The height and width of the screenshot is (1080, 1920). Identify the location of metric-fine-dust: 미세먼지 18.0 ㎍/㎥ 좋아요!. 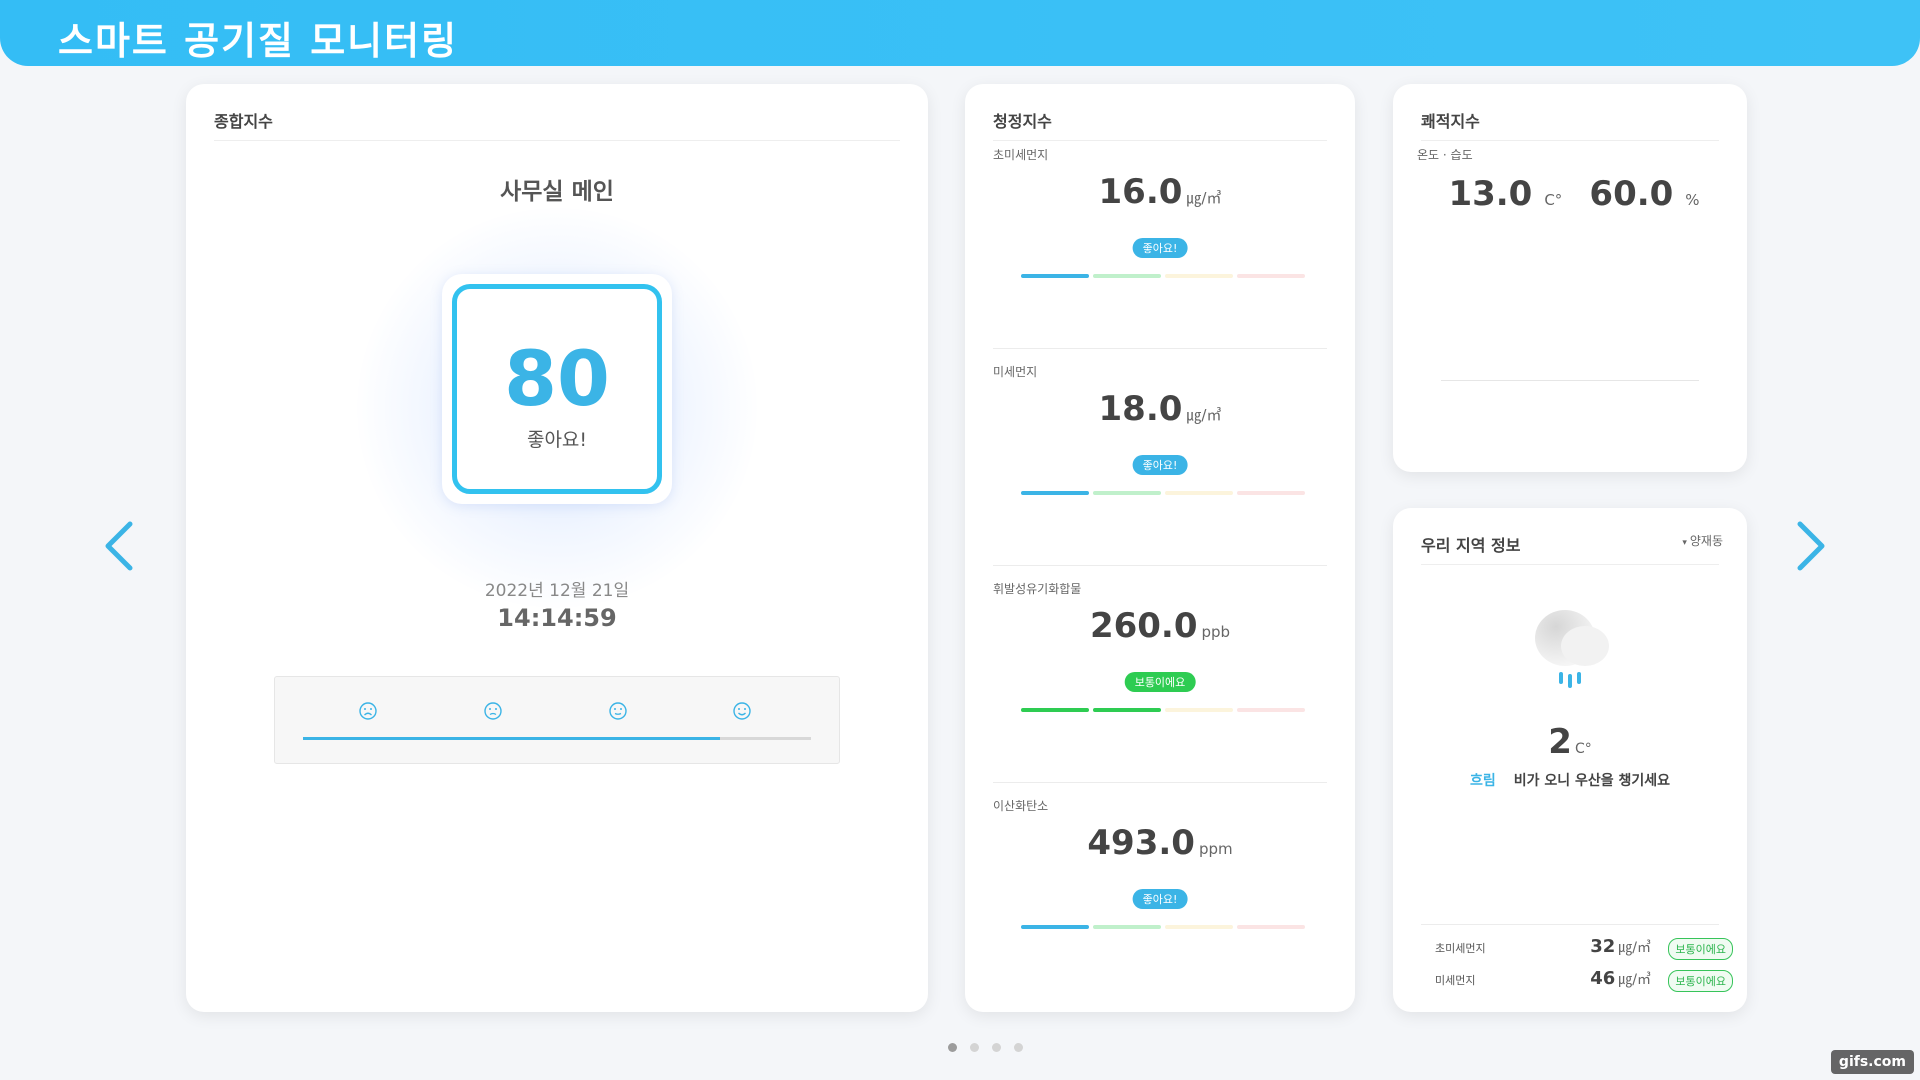
(1160, 471).